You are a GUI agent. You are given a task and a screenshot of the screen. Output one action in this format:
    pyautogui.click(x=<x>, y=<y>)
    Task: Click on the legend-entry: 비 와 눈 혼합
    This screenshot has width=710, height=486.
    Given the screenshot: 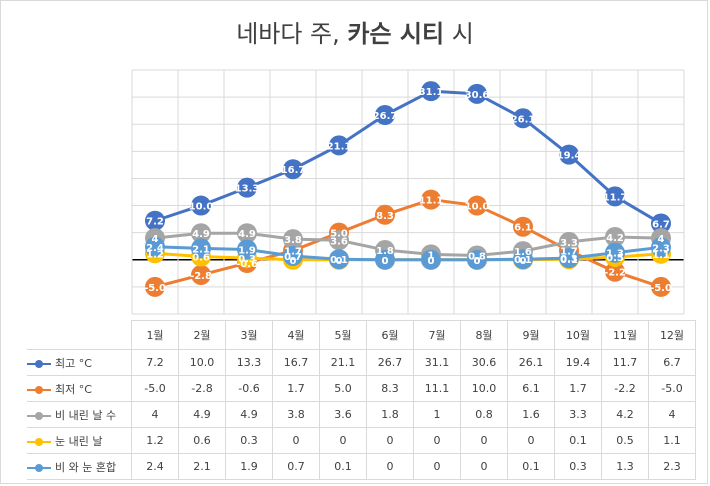 What is the action you would take?
    pyautogui.click(x=79, y=466)
    